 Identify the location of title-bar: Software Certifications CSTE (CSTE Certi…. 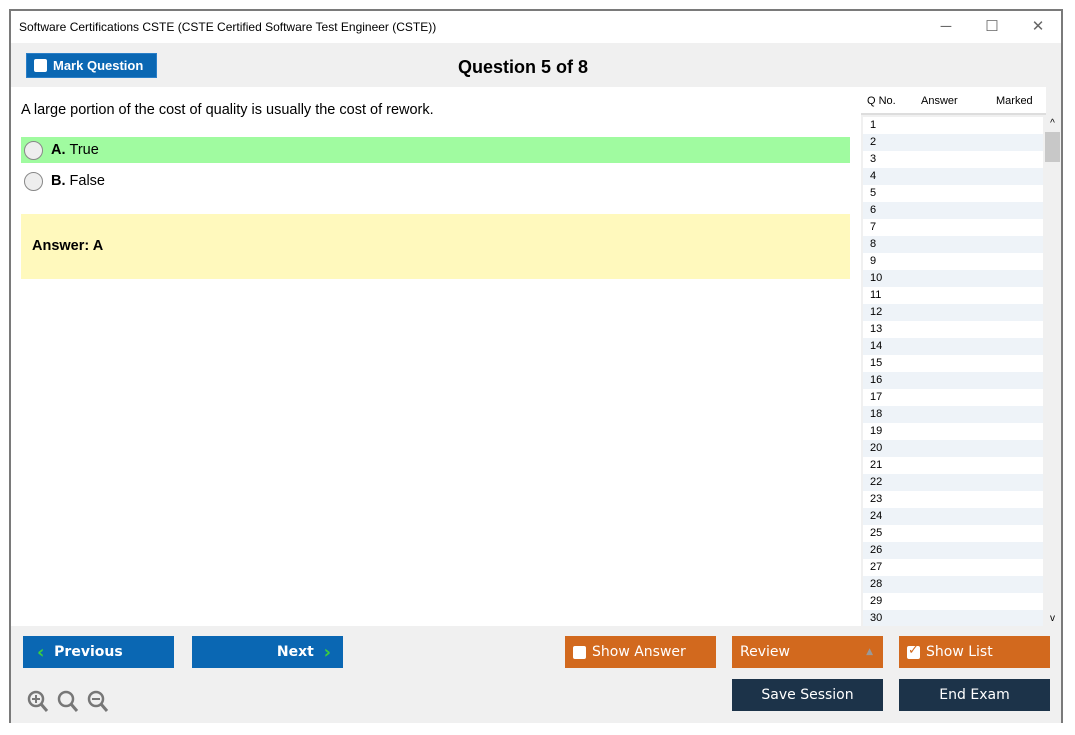
(536, 27).